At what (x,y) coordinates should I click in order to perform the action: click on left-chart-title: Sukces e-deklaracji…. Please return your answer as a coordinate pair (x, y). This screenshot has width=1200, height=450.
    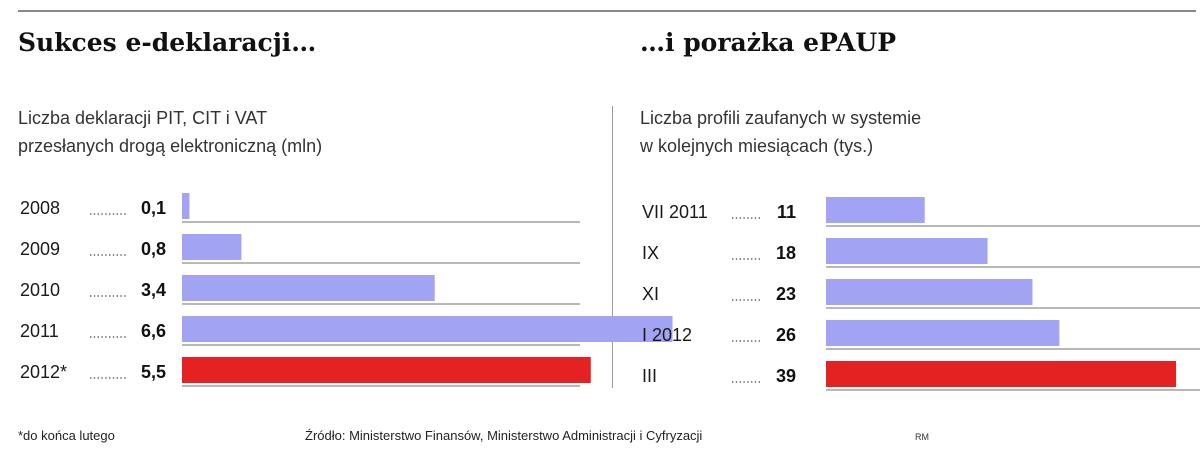
    Looking at the image, I should click on (167, 42).